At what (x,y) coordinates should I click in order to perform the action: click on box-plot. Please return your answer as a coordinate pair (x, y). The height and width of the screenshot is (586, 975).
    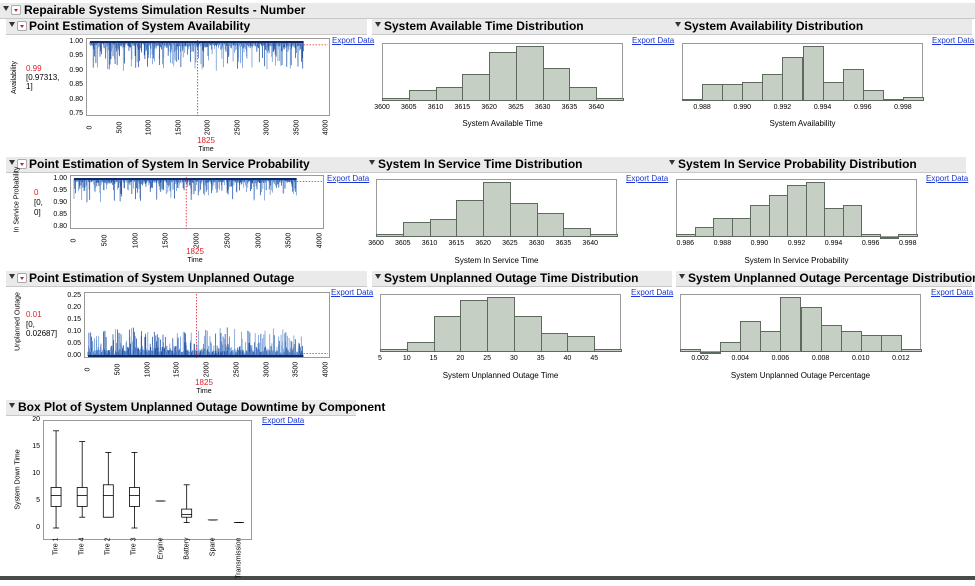
    Looking at the image, I should click on (147, 479).